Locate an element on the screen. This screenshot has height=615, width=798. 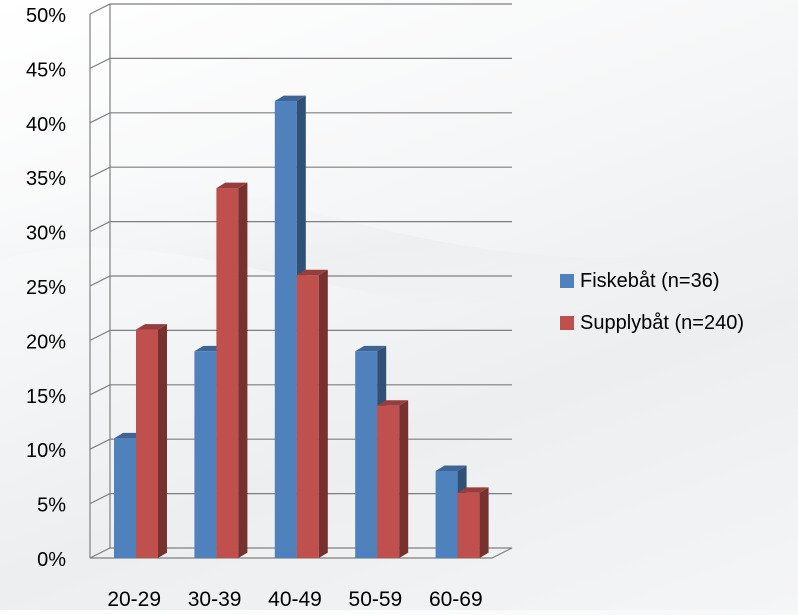
y-tick-label: 25% is located at coordinates (46, 288).